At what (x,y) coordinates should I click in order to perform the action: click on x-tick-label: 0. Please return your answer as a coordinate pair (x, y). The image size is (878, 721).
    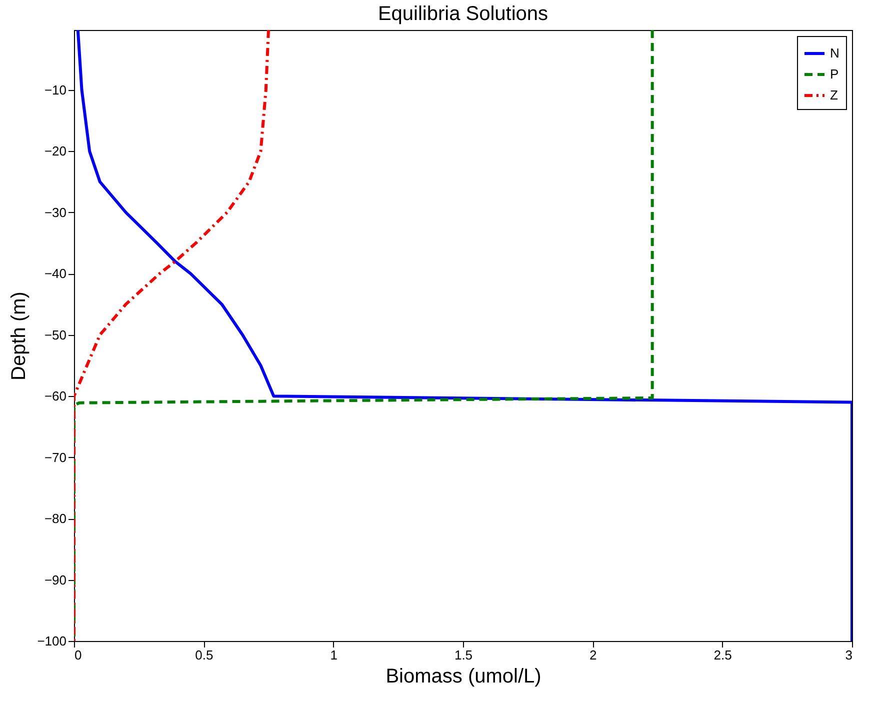
    Looking at the image, I should click on (78, 655).